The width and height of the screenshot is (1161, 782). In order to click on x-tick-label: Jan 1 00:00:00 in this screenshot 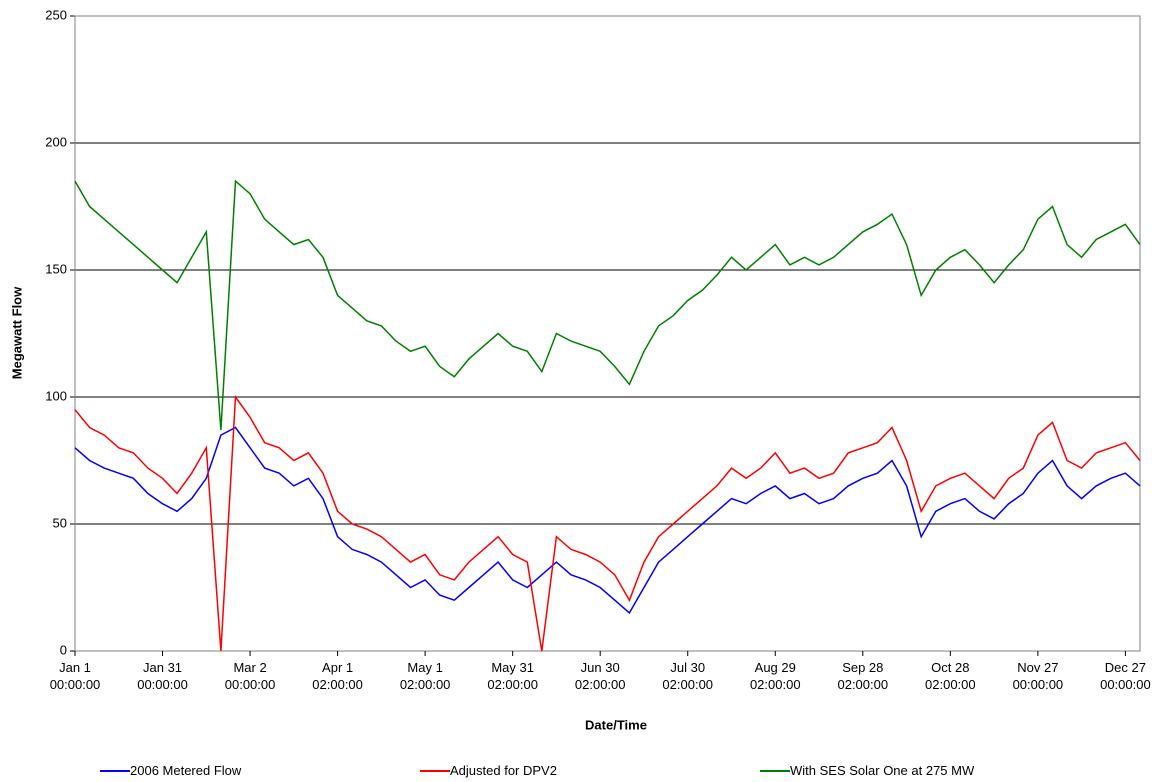, I will do `click(75, 676)`.